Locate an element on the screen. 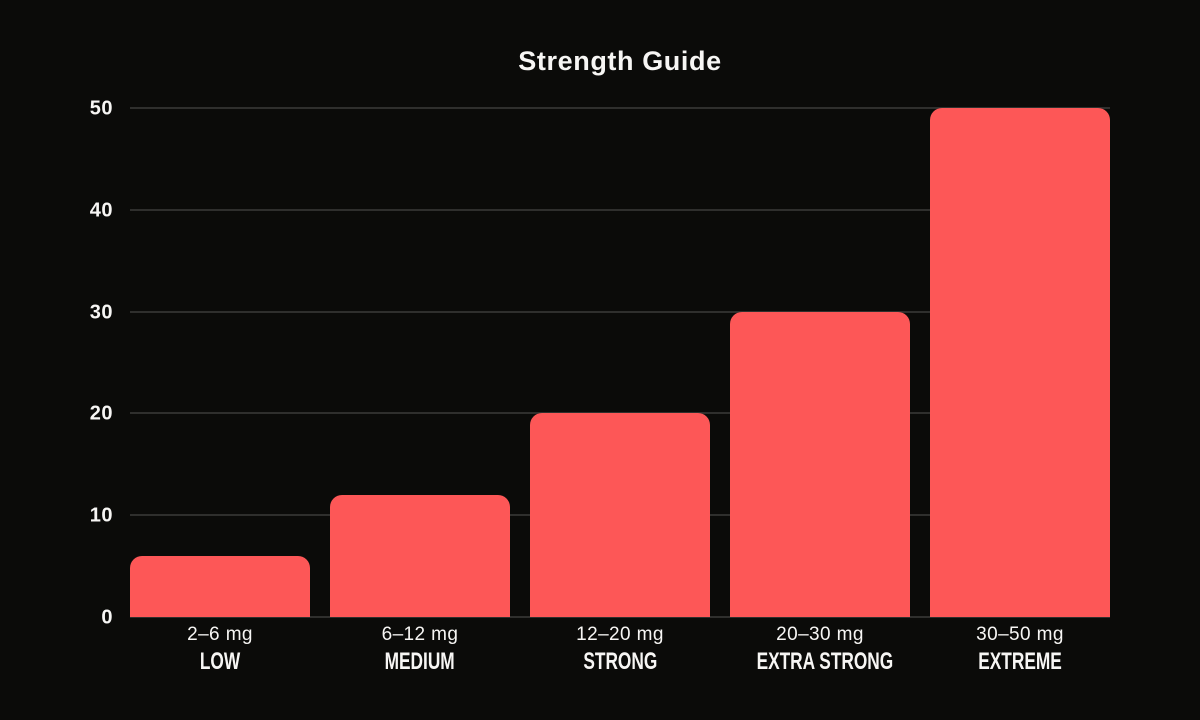 The image size is (1200, 720). dose-range-label: 12–20 mg is located at coordinates (620, 634).